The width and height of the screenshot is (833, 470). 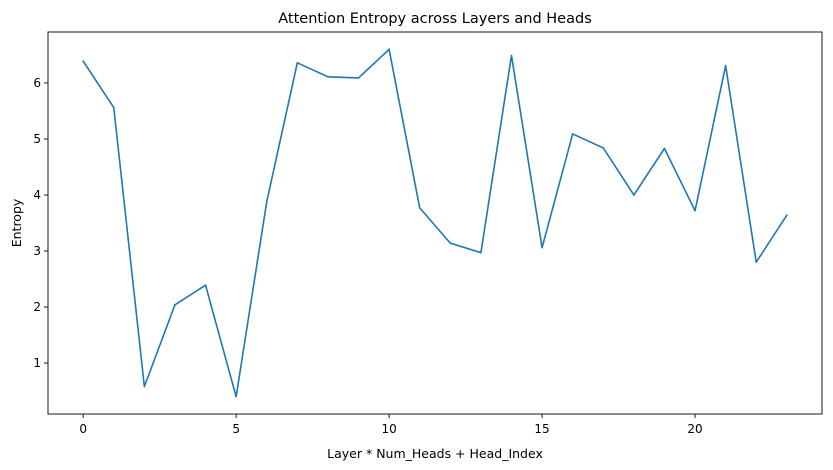 What do you see at coordinates (435, 453) in the screenshot?
I see `x-axis-label: Layer * Num_Heads + Head_Index` at bounding box center [435, 453].